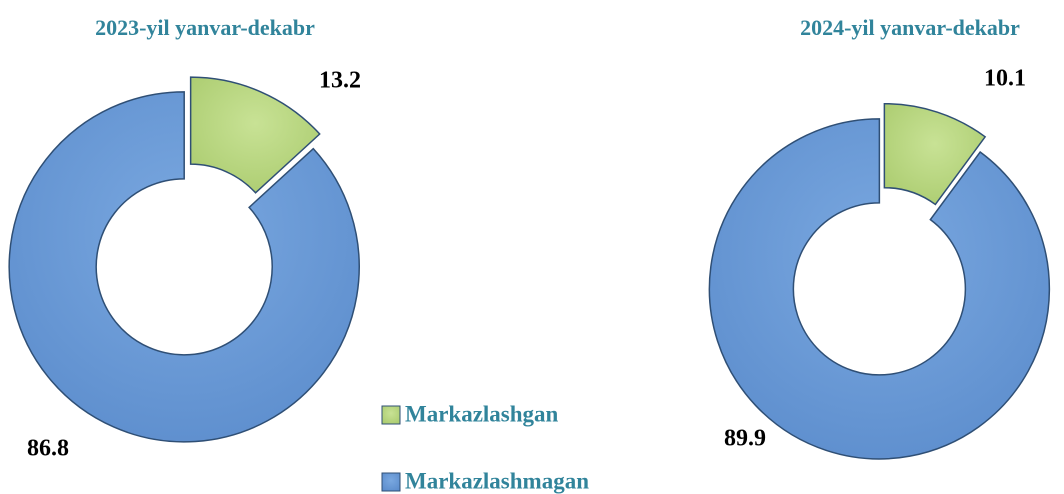 The image size is (1064, 494). I want to click on chart-title: 2023-yil yanvar-dekabr, so click(205, 27).